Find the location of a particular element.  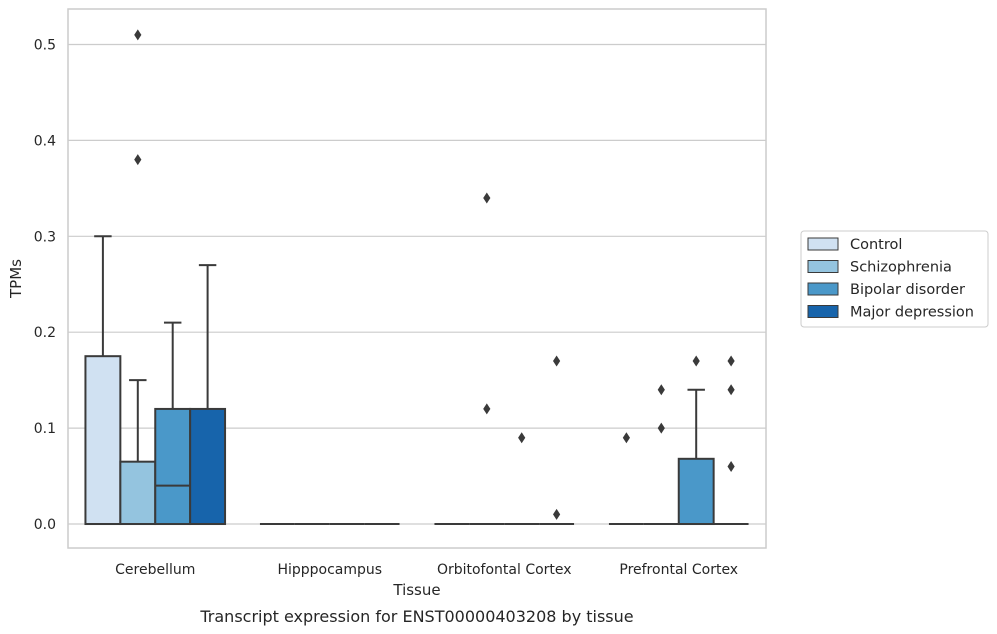

y-tick-label: 0.1 is located at coordinates (45, 429).